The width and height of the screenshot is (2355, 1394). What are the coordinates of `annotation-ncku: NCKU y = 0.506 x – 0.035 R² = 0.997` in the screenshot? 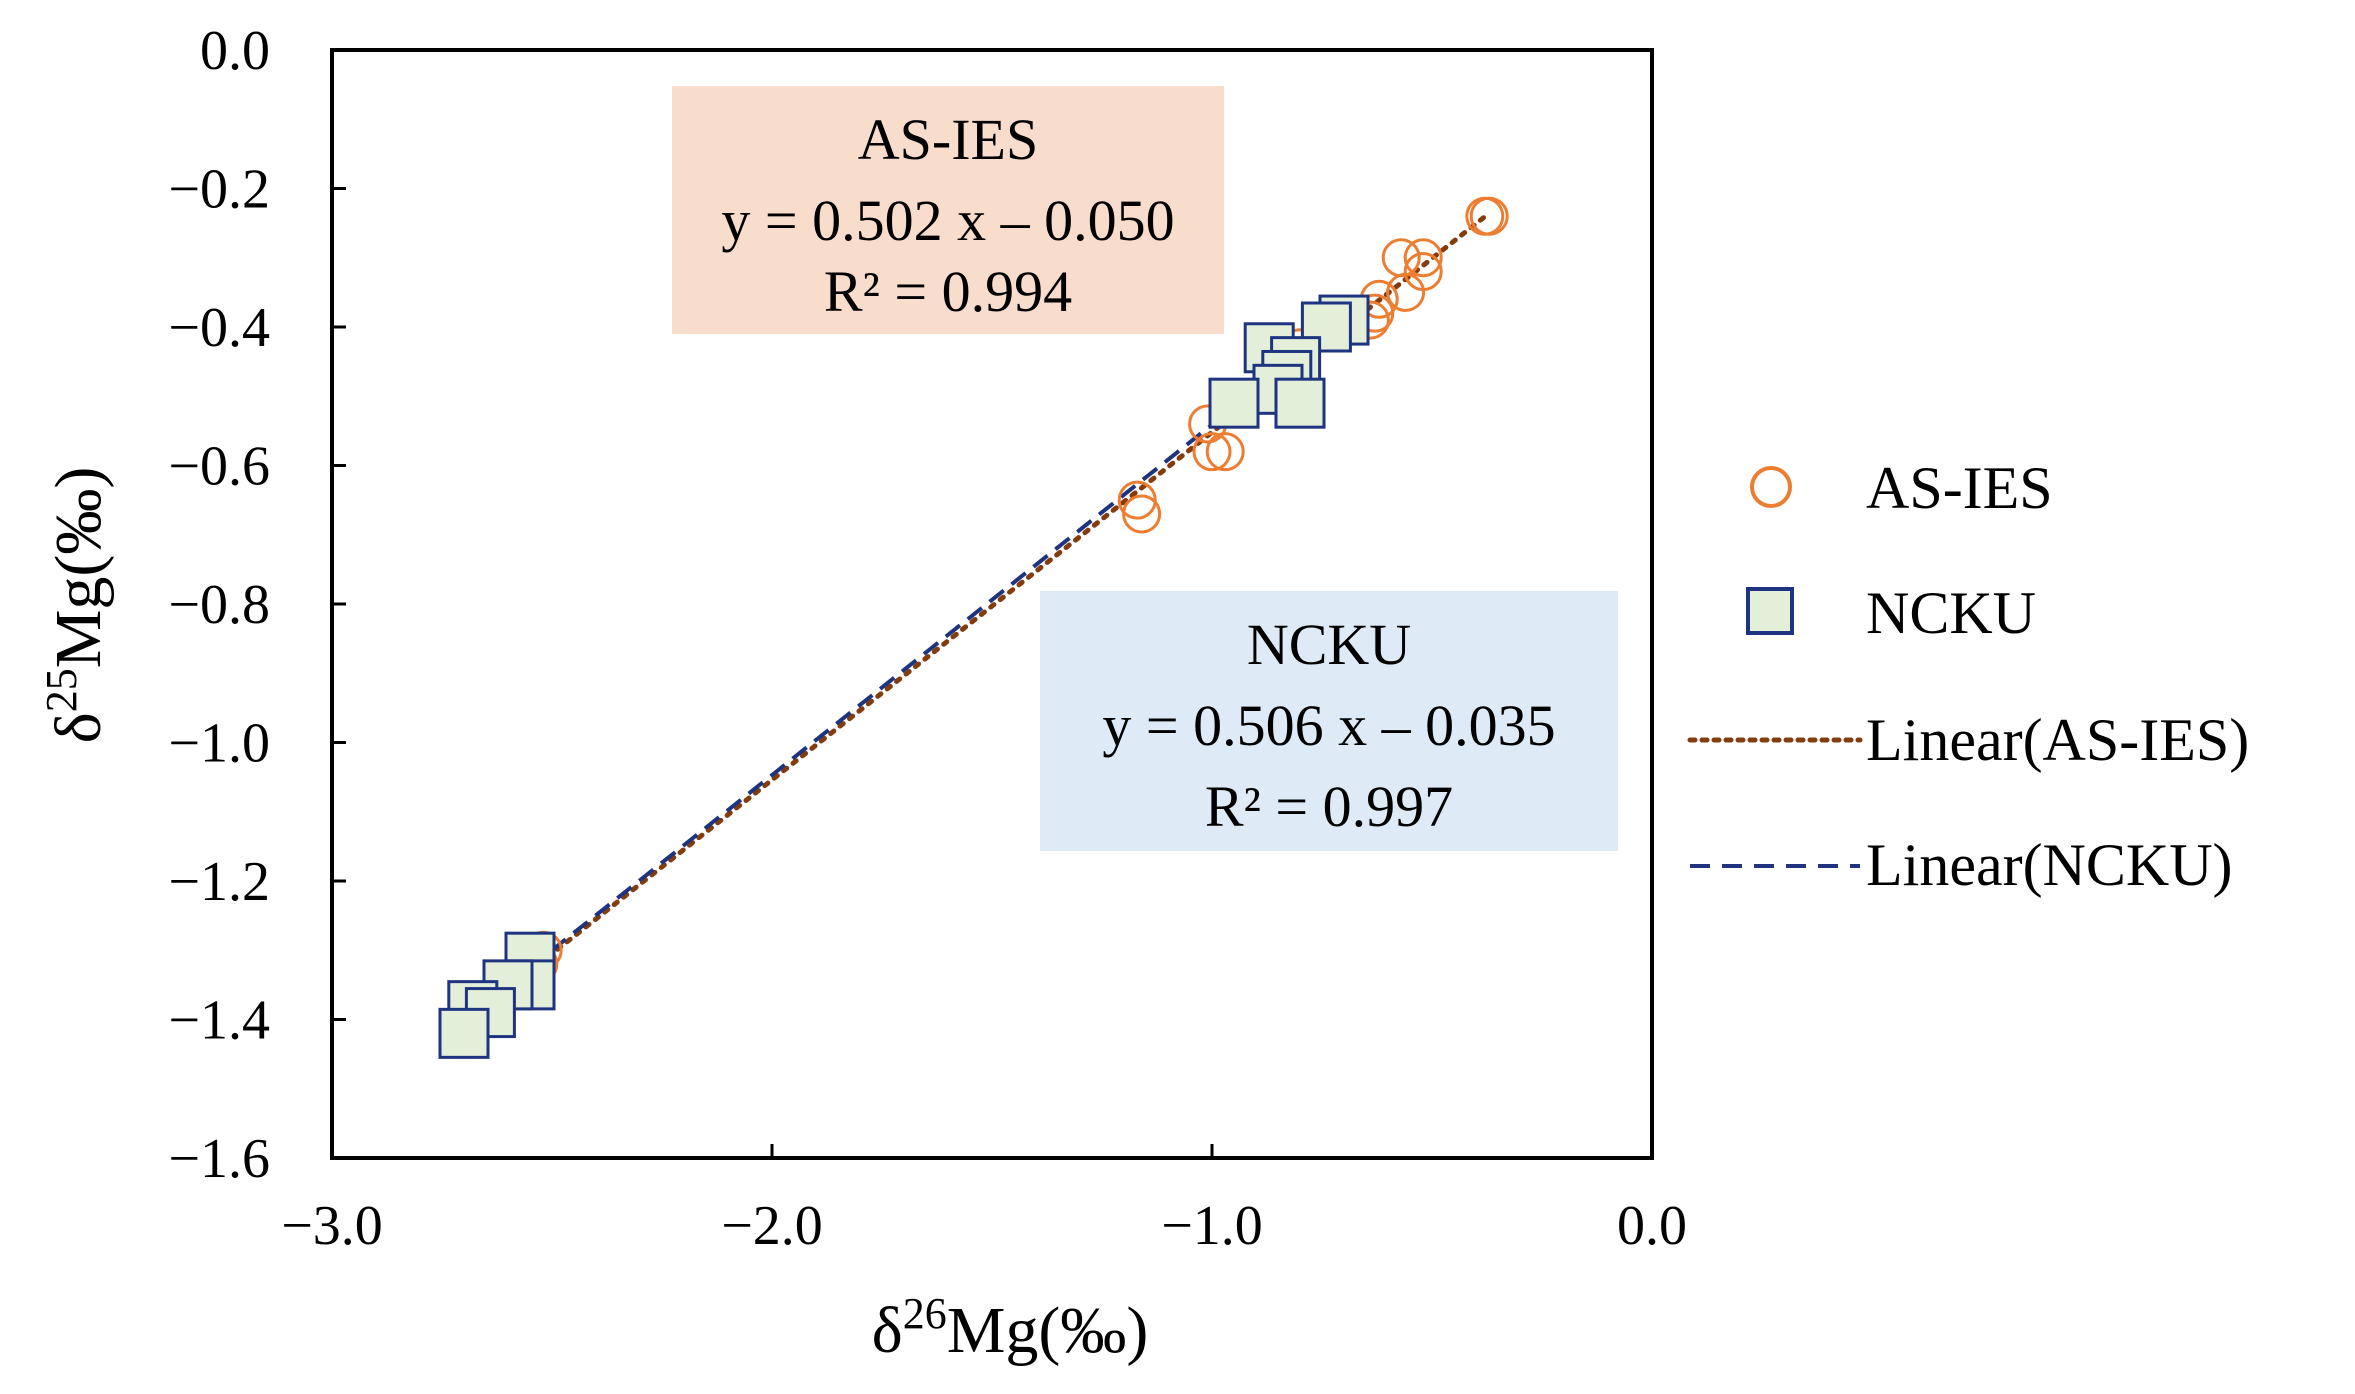 It's located at (1329, 721).